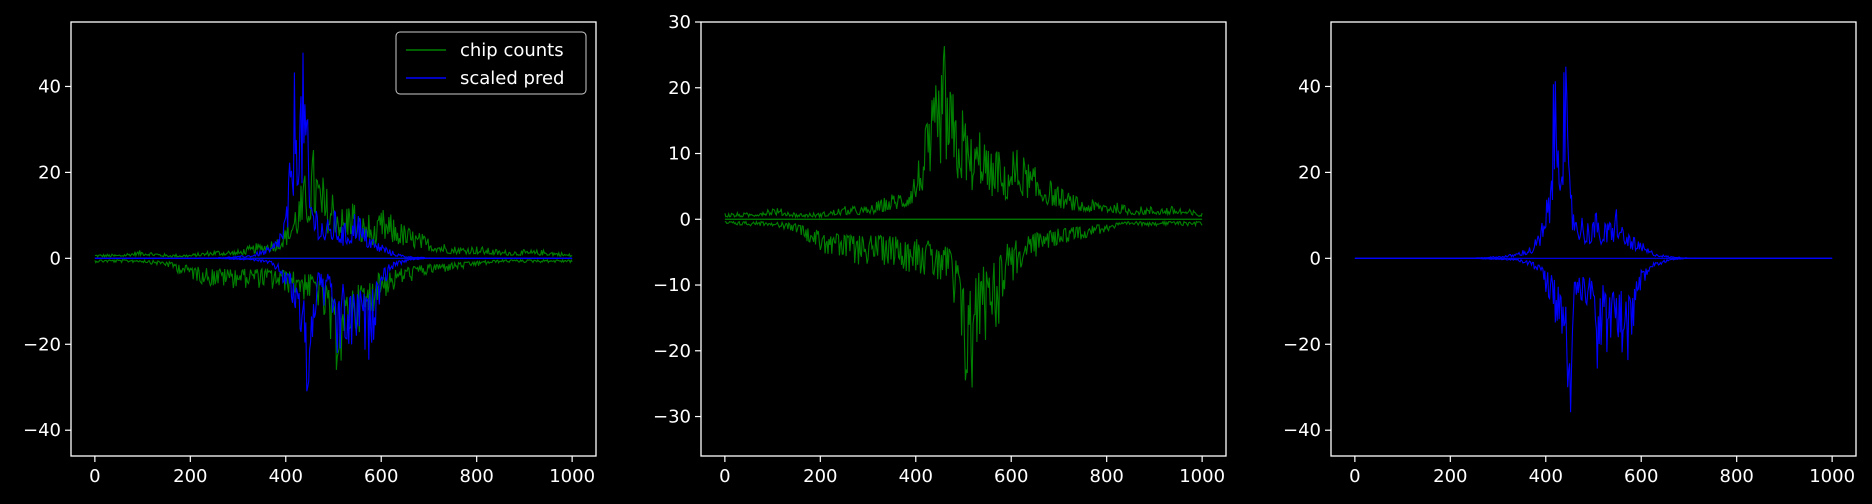  What do you see at coordinates (672, 285) in the screenshot?
I see `y-tick-label: −10` at bounding box center [672, 285].